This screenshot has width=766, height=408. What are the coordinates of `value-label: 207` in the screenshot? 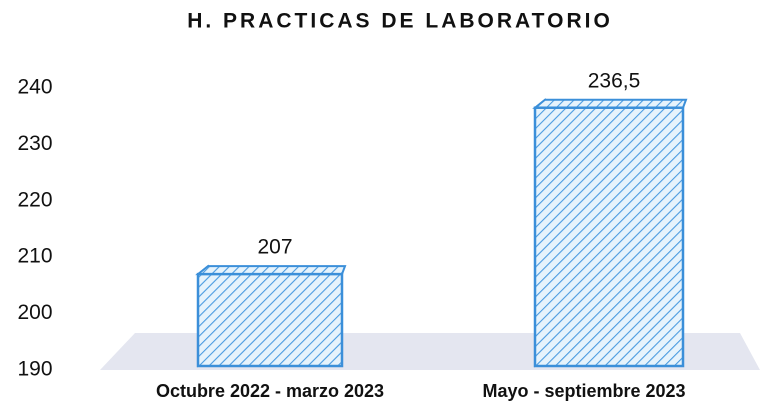 It's located at (274, 247).